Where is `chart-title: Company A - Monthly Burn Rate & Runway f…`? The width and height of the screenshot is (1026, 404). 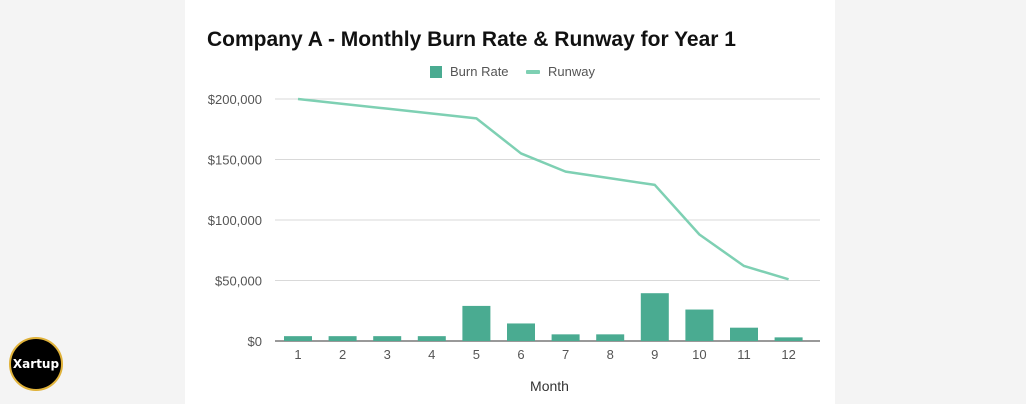 chart-title: Company A - Monthly Burn Rate & Runway f… is located at coordinates (471, 39).